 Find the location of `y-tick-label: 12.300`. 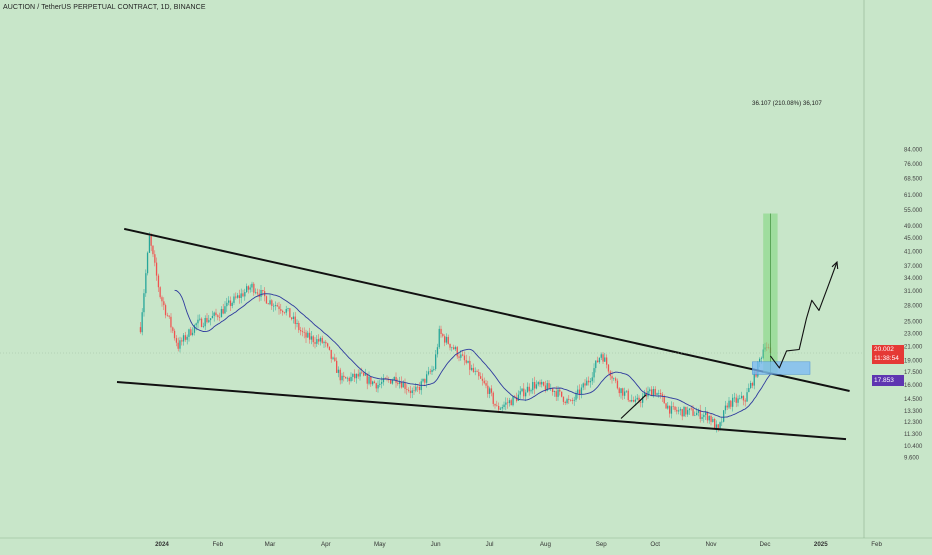

y-tick-label: 12.300 is located at coordinates (913, 423).